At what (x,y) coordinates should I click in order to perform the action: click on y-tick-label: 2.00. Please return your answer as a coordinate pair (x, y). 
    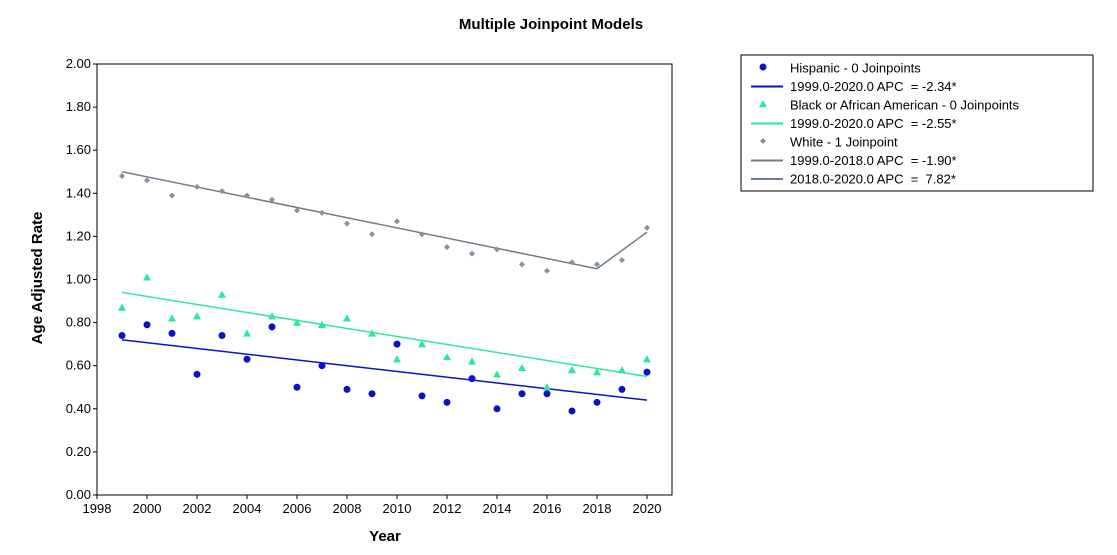
    Looking at the image, I should click on (78, 63).